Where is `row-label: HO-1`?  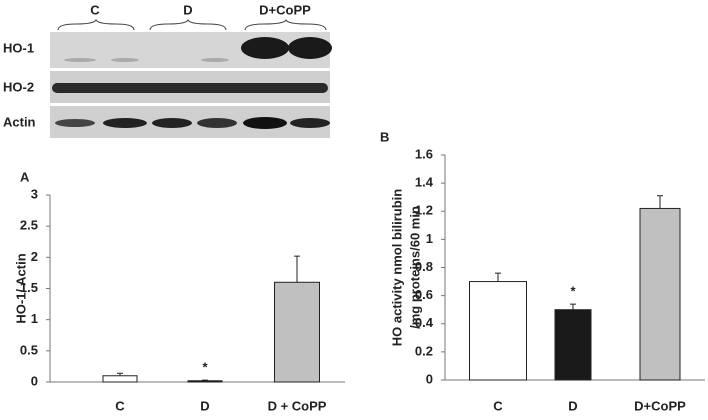 row-label: HO-1 is located at coordinates (18, 47).